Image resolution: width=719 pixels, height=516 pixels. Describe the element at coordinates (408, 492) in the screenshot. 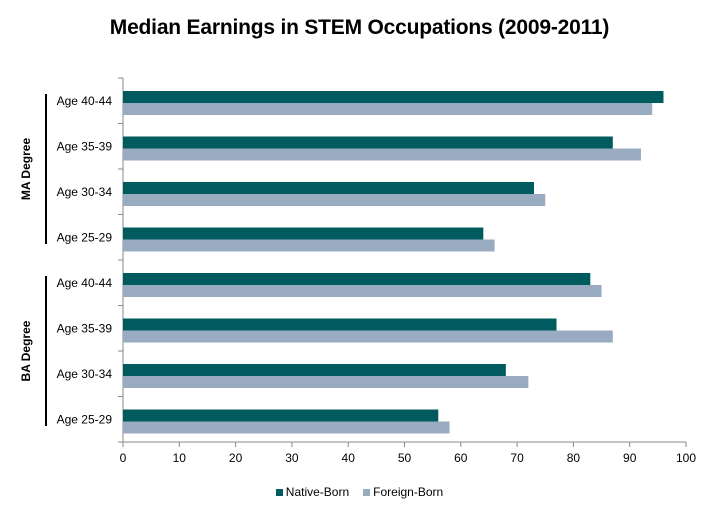

I see `legend-label-foreign-born: Foreign-Born` at that location.